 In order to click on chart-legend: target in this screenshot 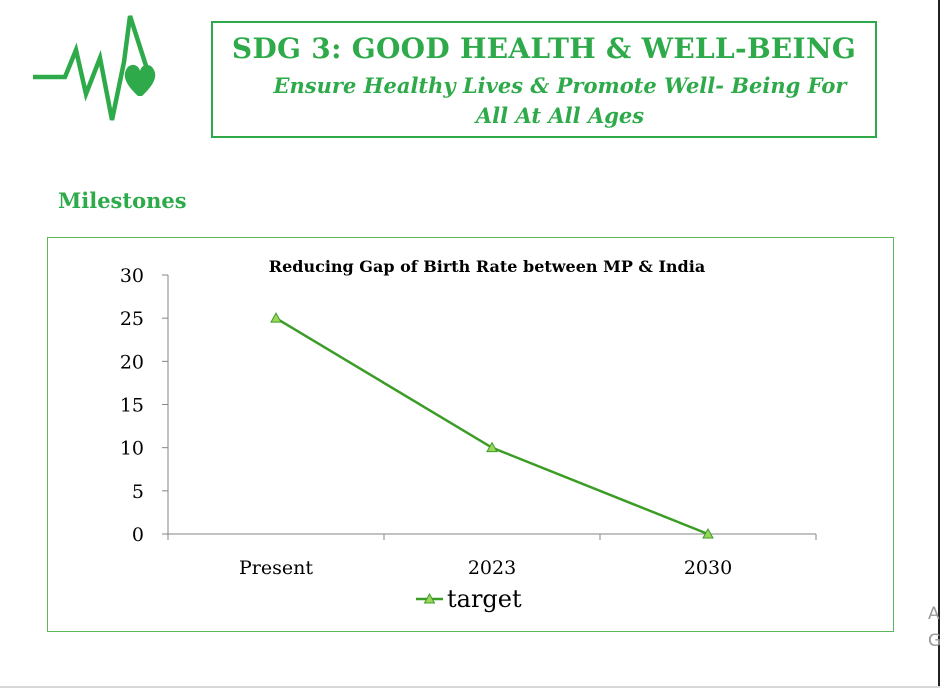, I will do `click(469, 599)`.